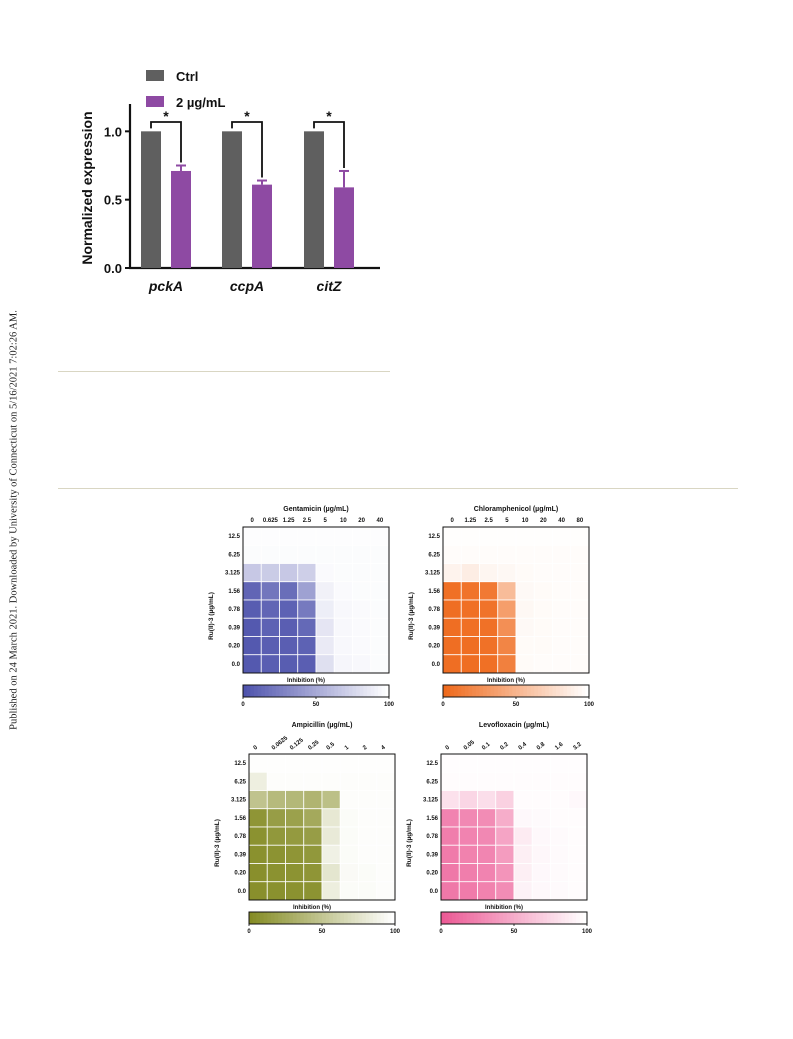  What do you see at coordinates (247, 286) in the screenshot?
I see `x-category-label: ccpA` at bounding box center [247, 286].